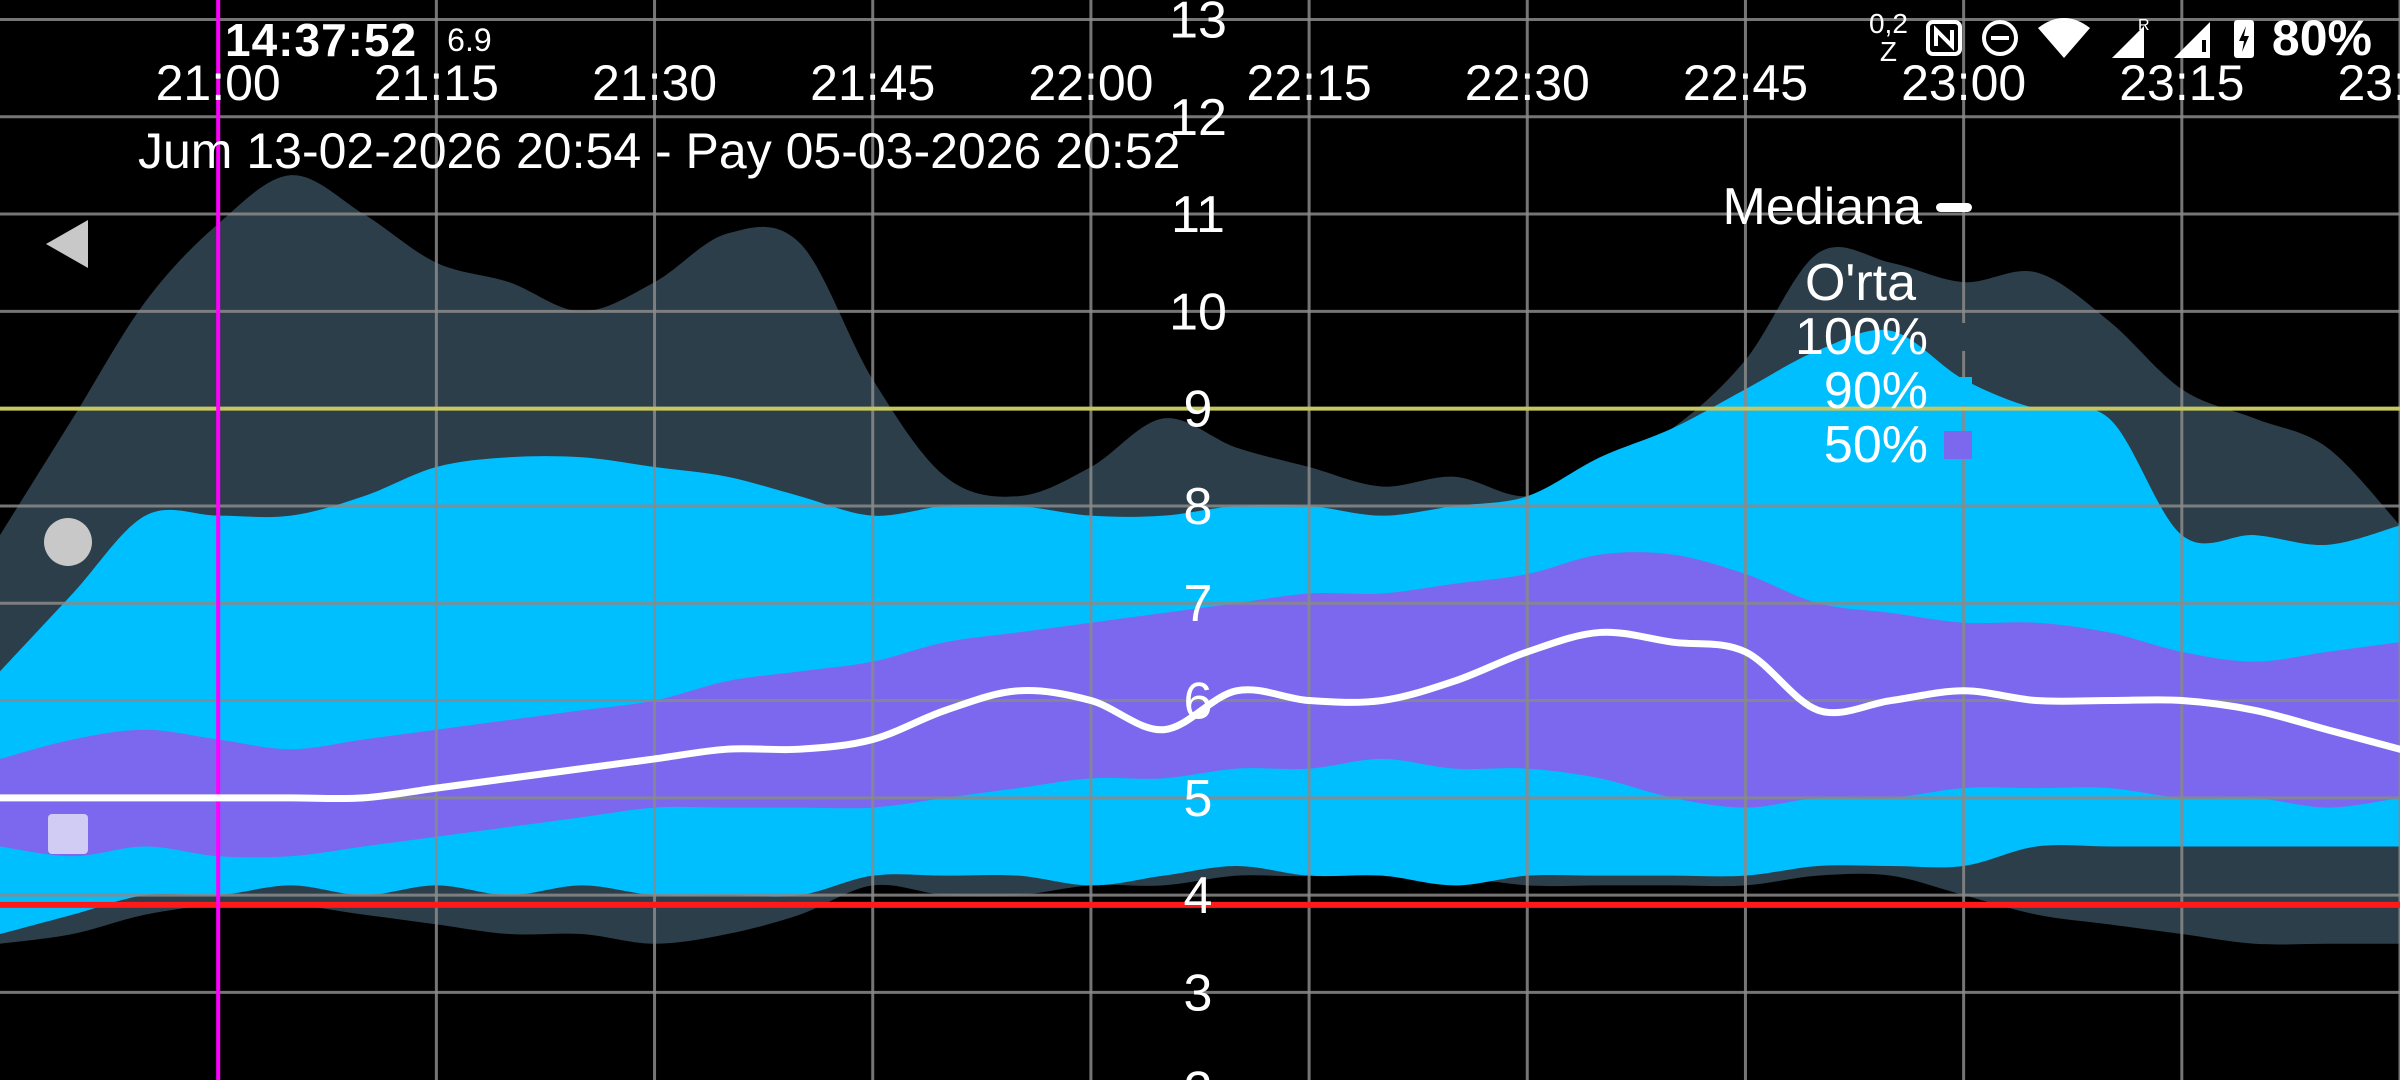 The image size is (2400, 1080). I want to click on y-tick-label: 13, so click(1198, 24).